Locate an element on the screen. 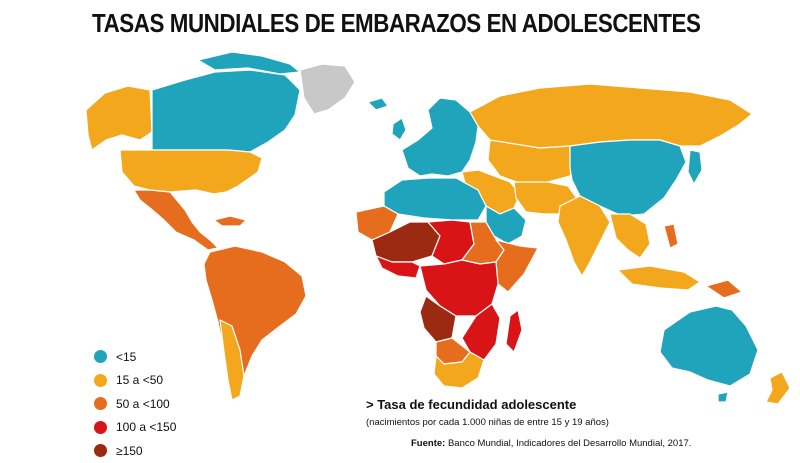  region-iceland is located at coordinates (378, 104).